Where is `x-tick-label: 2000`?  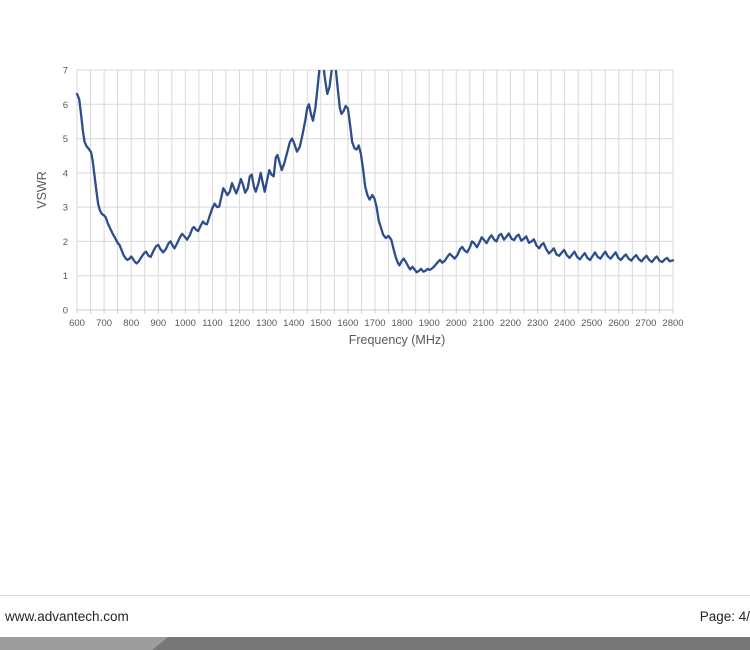
x-tick-label: 2000 is located at coordinates (456, 323).